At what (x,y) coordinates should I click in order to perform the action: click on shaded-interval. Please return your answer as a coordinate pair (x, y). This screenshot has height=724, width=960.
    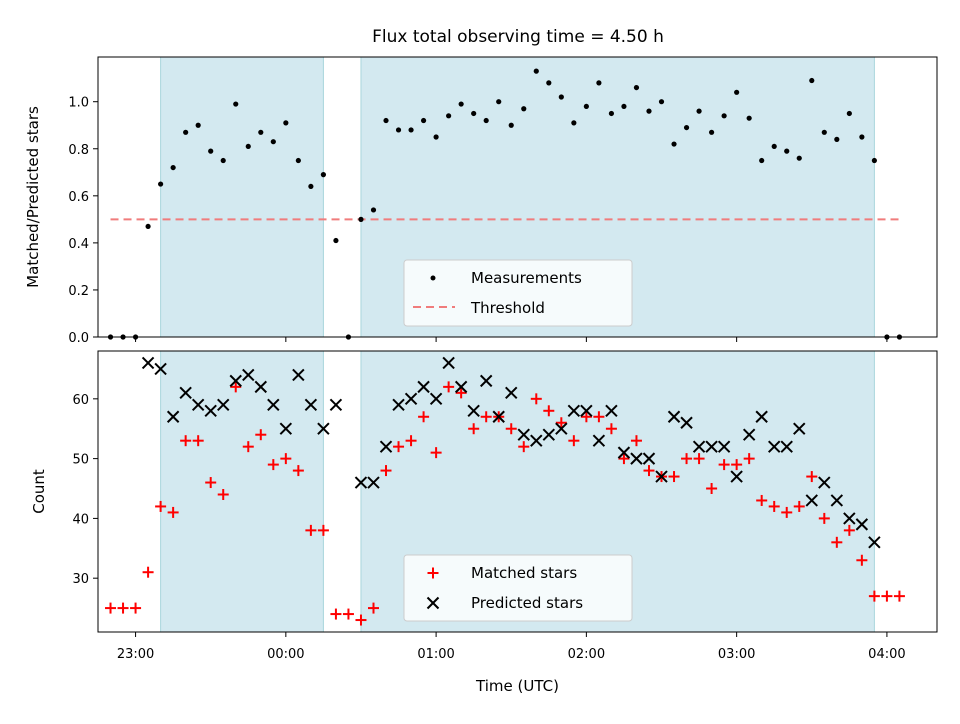
    Looking at the image, I should click on (242, 491).